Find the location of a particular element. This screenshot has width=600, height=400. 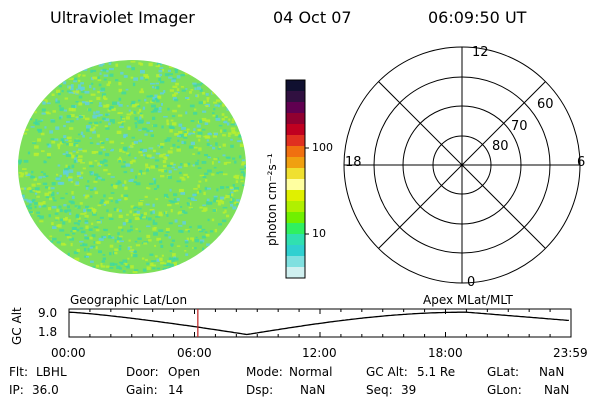

timeline-xtick-label: 06:00 is located at coordinates (194, 353).